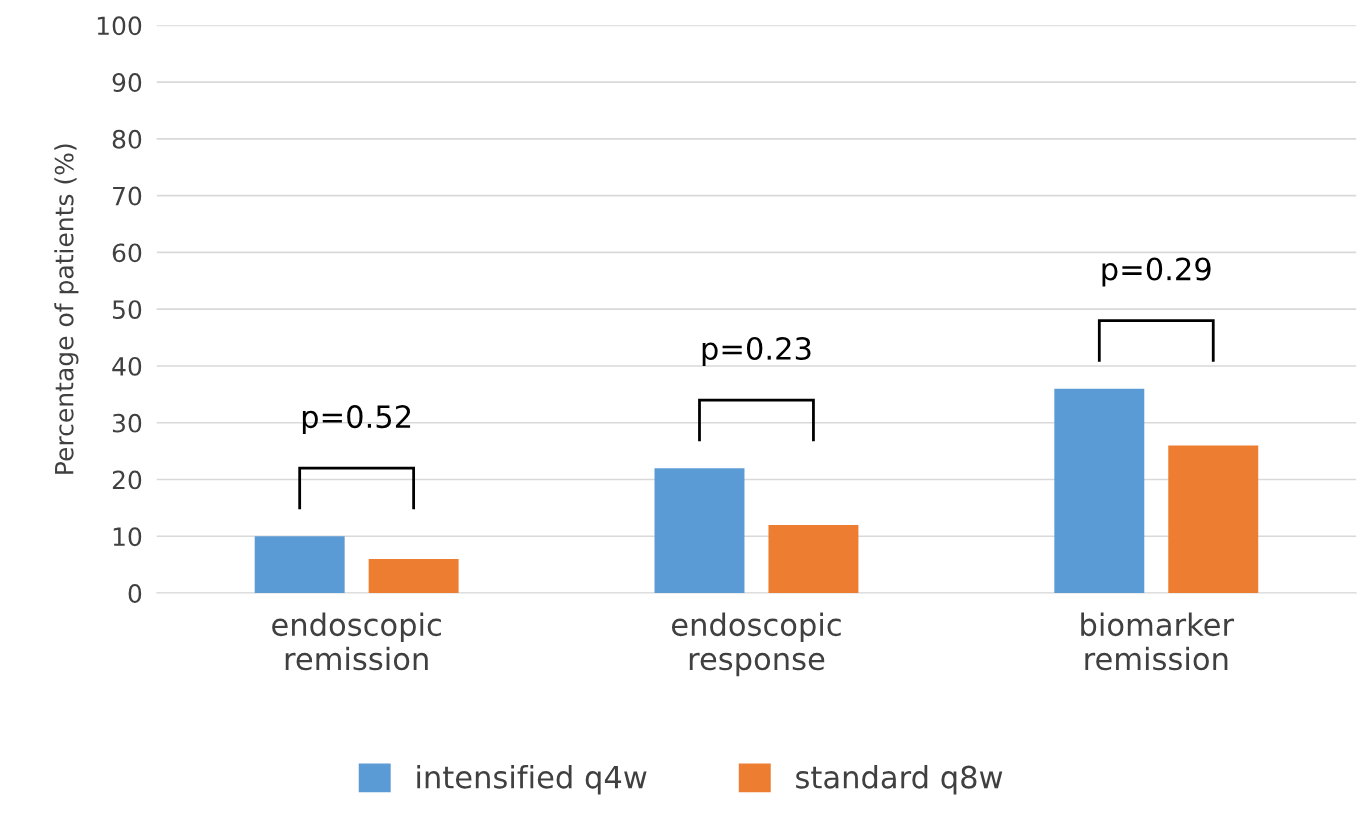 This screenshot has width=1363, height=818. What do you see at coordinates (756, 351) in the screenshot?
I see `annotation: p=0.23` at bounding box center [756, 351].